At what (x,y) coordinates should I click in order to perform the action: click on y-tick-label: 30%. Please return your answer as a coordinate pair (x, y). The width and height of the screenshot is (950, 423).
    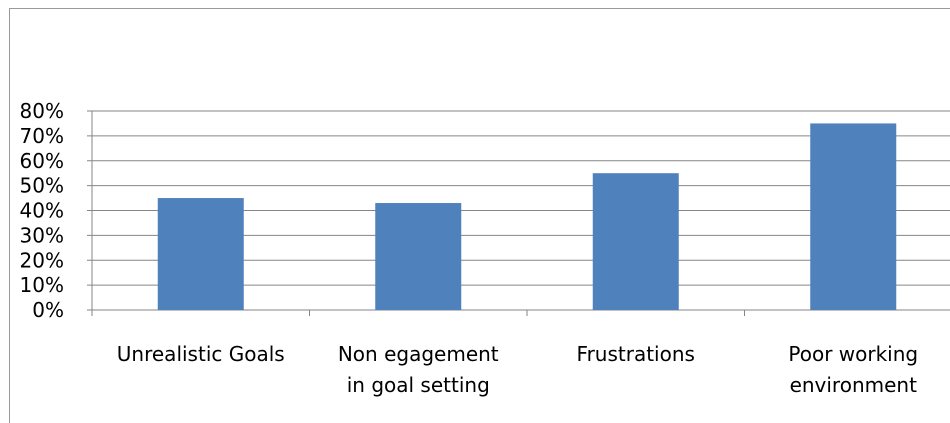
    Looking at the image, I should click on (42, 235).